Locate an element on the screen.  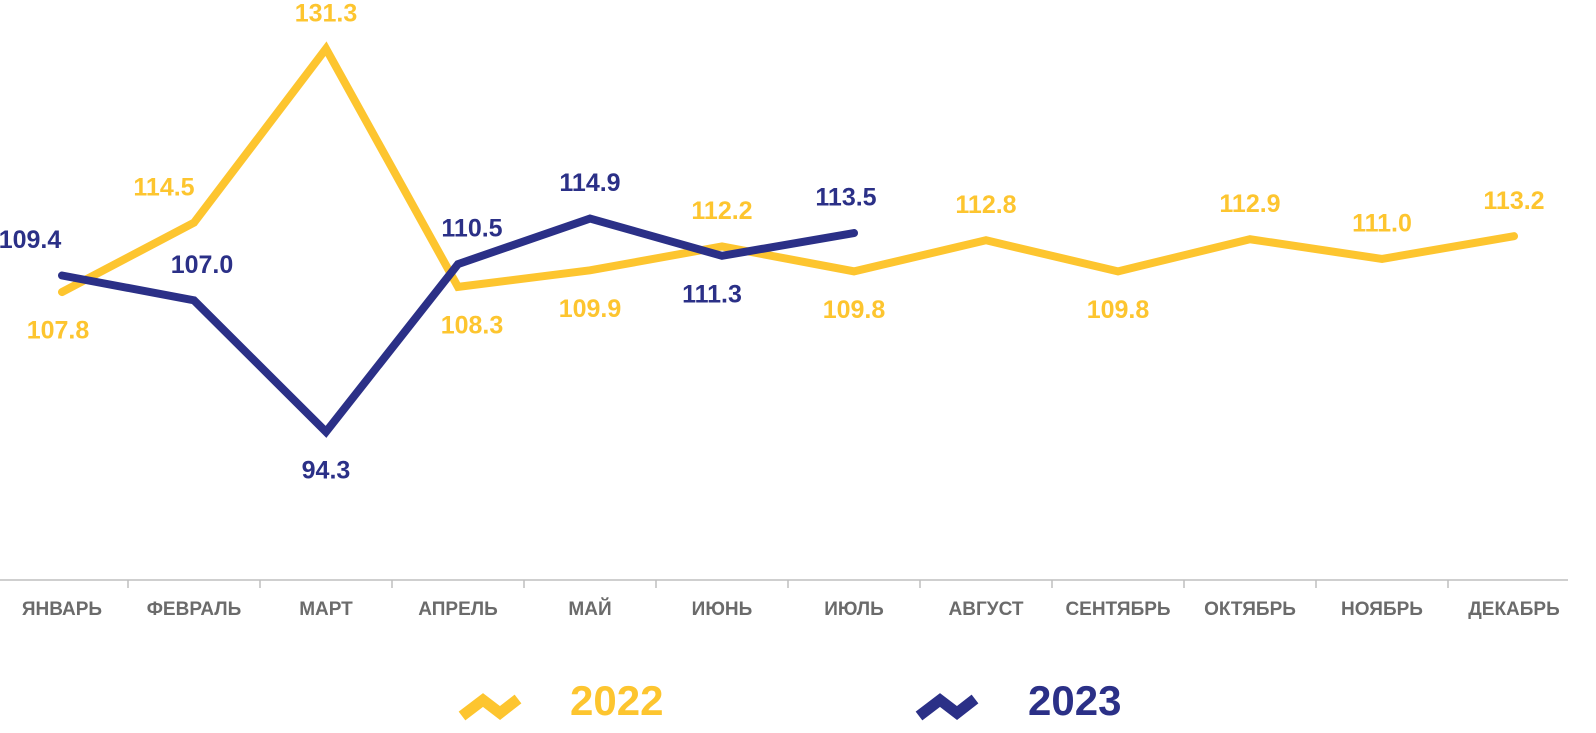
data-label: 112.8 is located at coordinates (985, 205).